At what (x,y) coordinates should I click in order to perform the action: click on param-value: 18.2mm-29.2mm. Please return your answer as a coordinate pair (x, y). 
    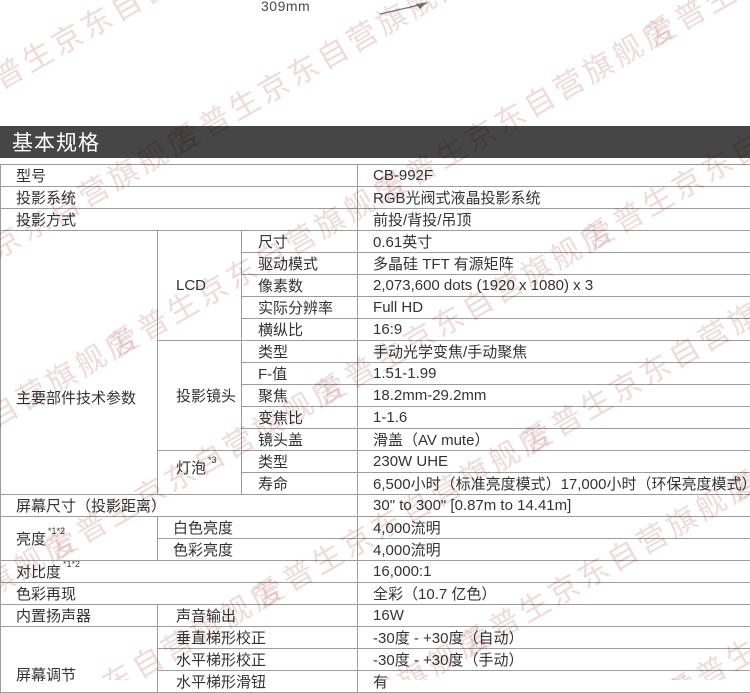
    Looking at the image, I should click on (554, 396).